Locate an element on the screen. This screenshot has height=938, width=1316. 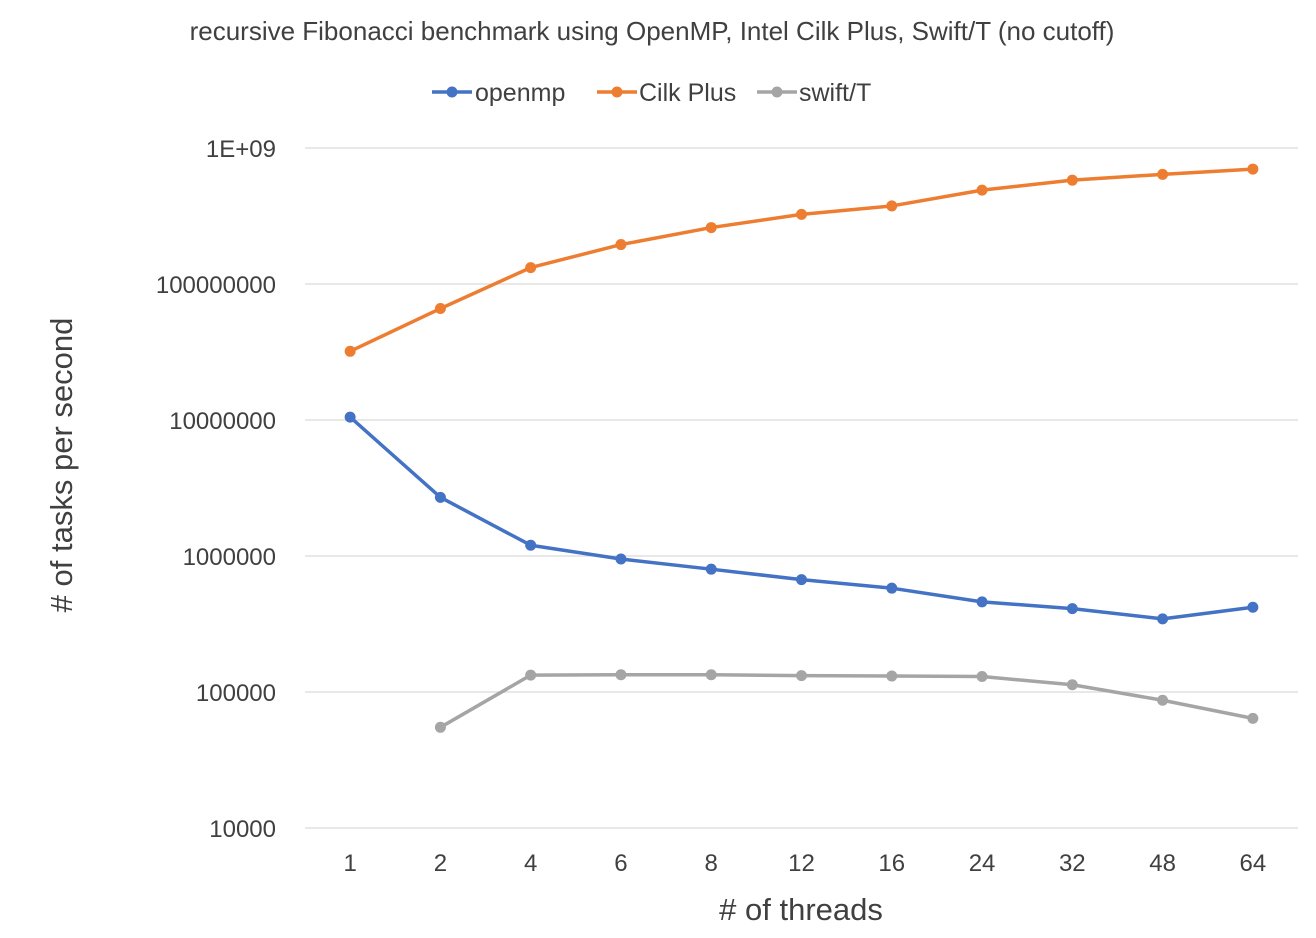
series-cilk-plus is located at coordinates (801, 260).